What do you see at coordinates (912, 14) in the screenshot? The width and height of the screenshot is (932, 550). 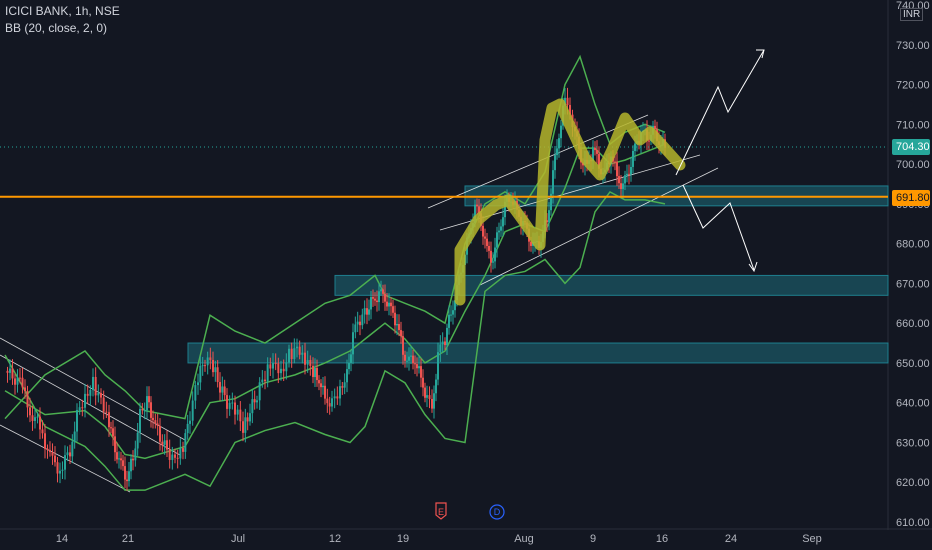 I see `currency-label: INR` at bounding box center [912, 14].